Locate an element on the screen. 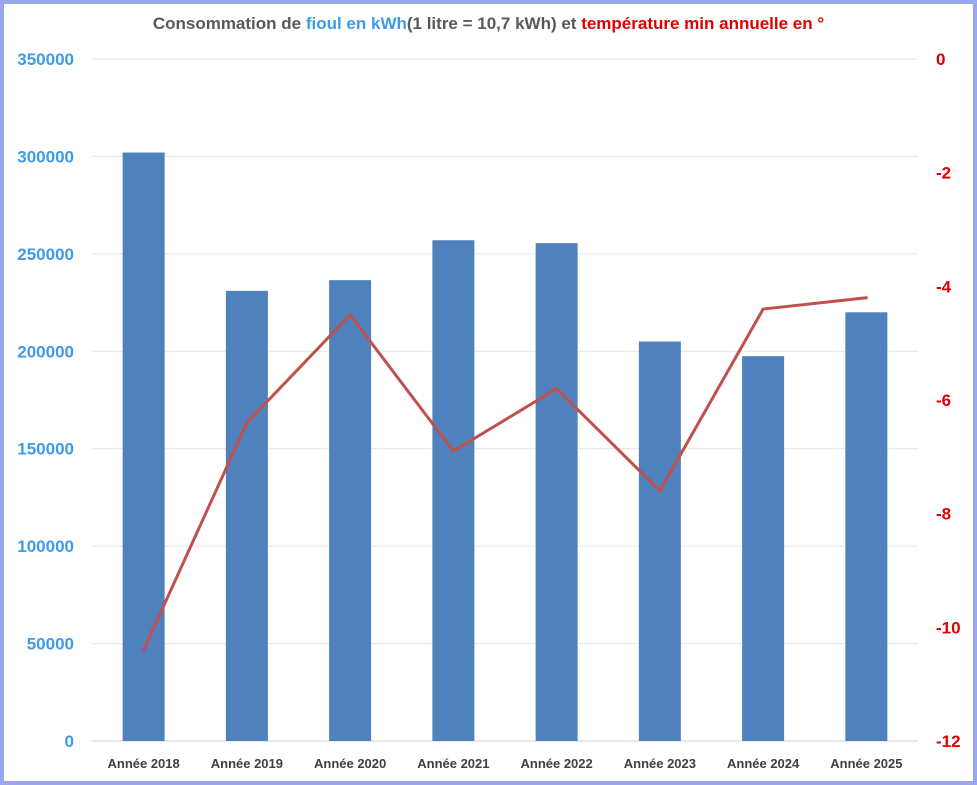 Image resolution: width=977 pixels, height=785 pixels. category-label: Année 2018 is located at coordinates (143, 763).